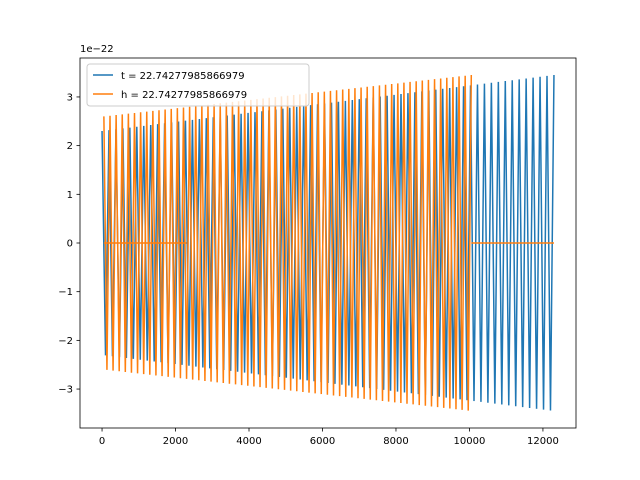  Describe the element at coordinates (322, 441) in the screenshot. I see `x-tick-label: 6000` at that location.